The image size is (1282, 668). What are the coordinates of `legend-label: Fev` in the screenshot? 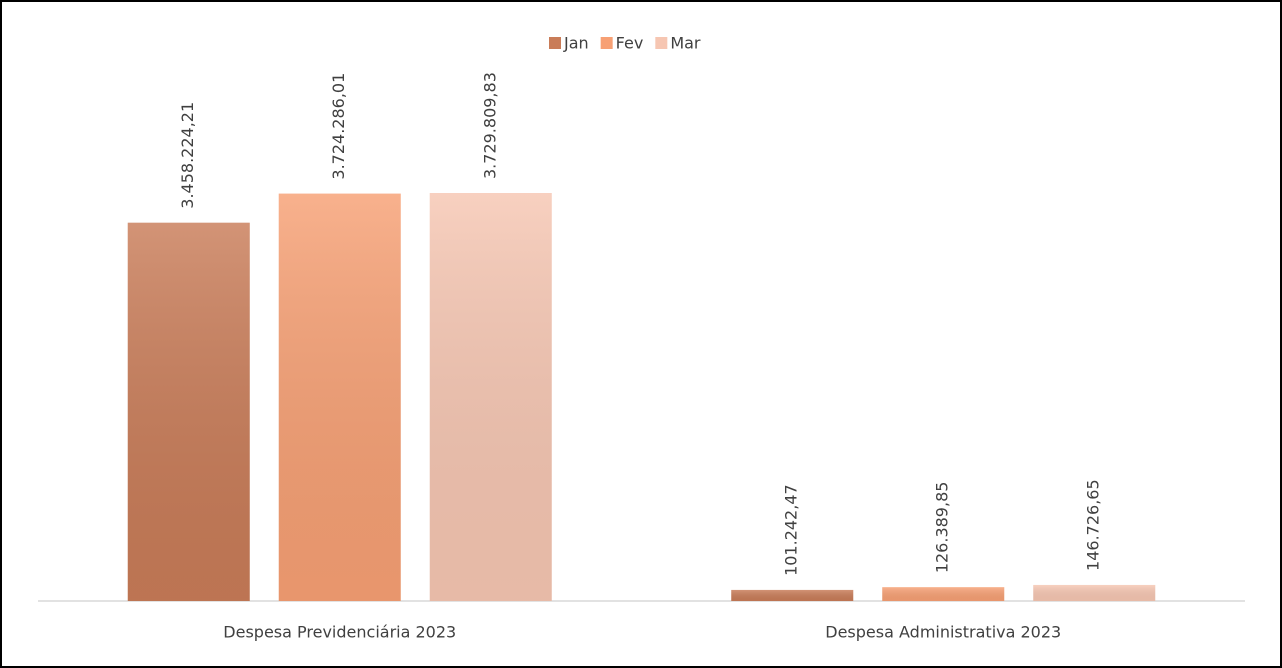 It's located at (630, 43).